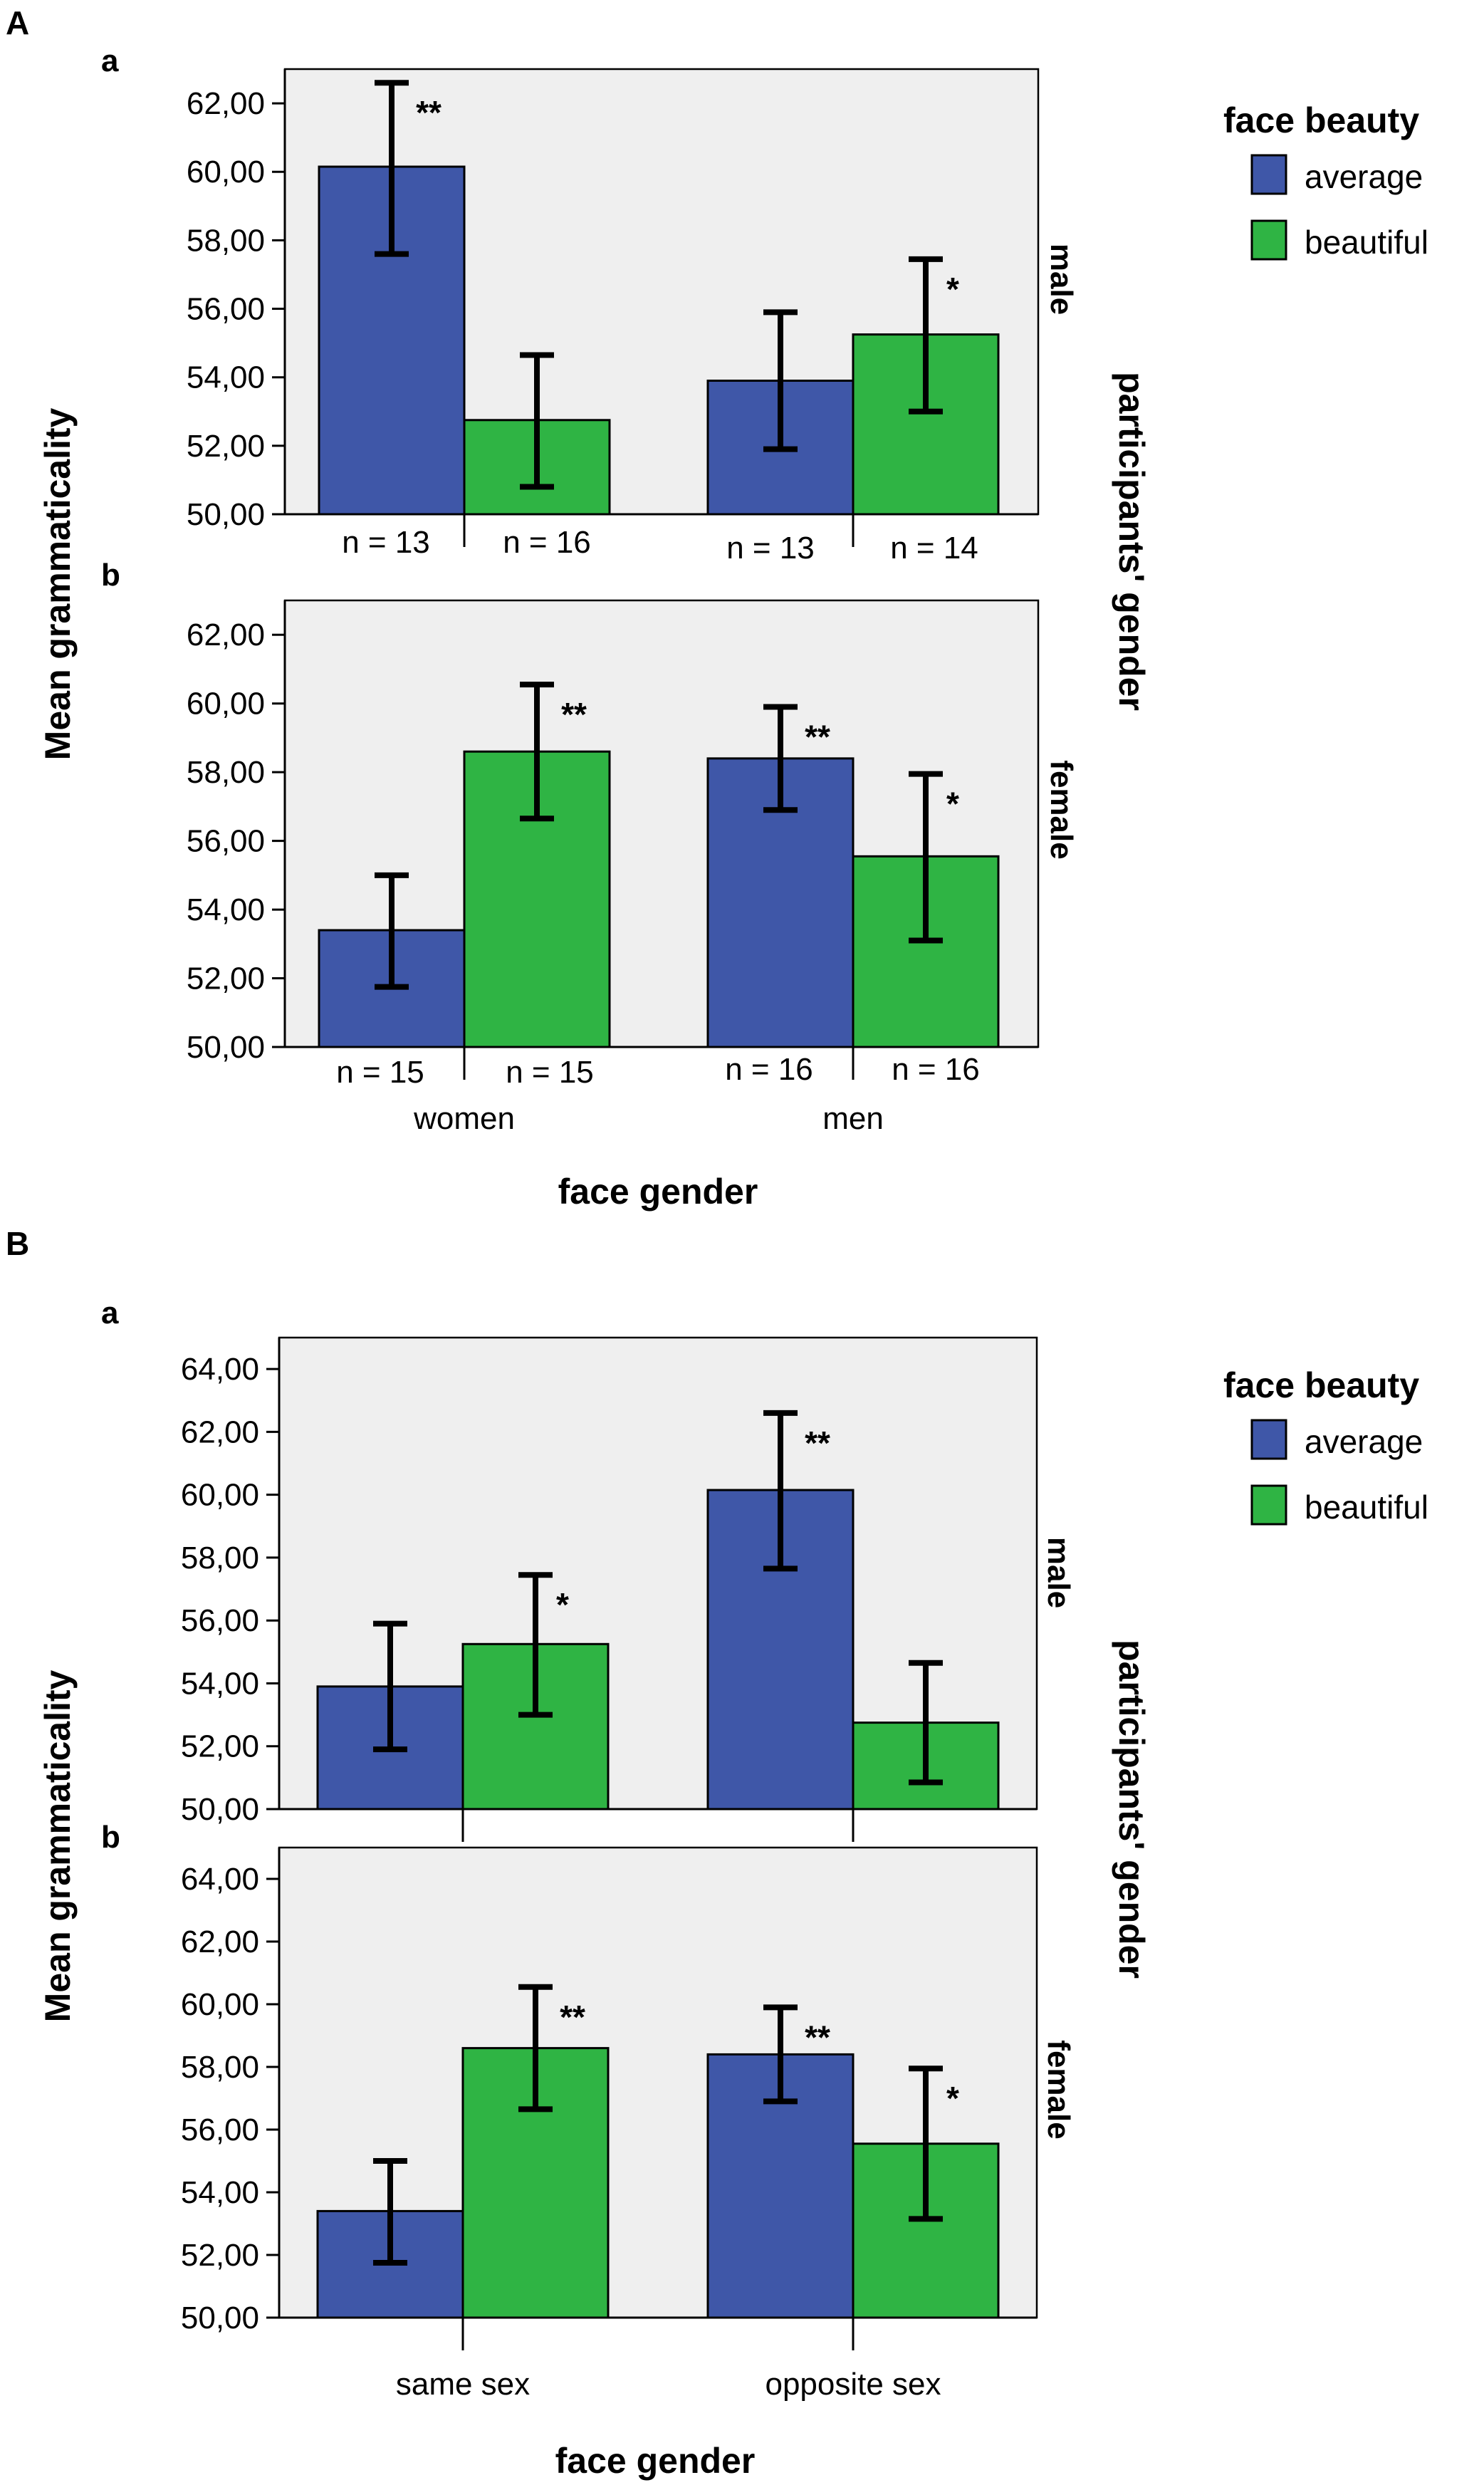 The image size is (1484, 2485). Describe the element at coordinates (1061, 809) in the screenshot. I see `facet-label-a-female: female` at that location.